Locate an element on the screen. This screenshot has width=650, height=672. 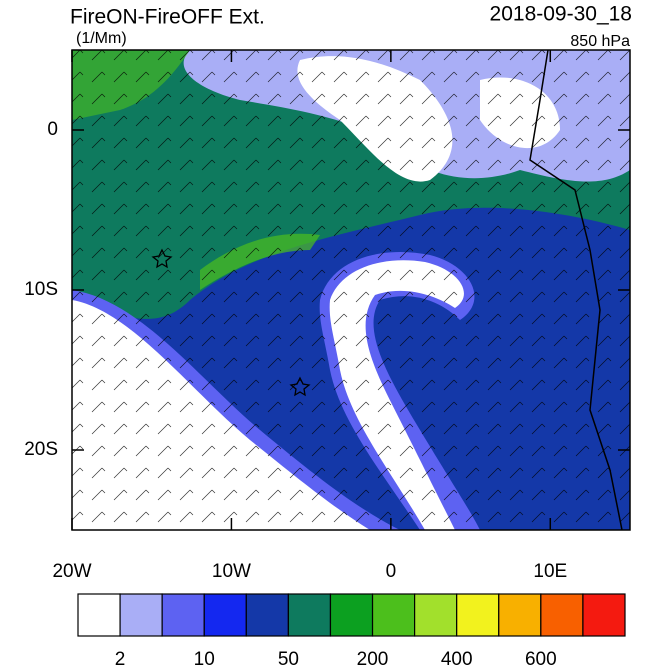
x-tick-label: 10E is located at coordinates (550, 571).